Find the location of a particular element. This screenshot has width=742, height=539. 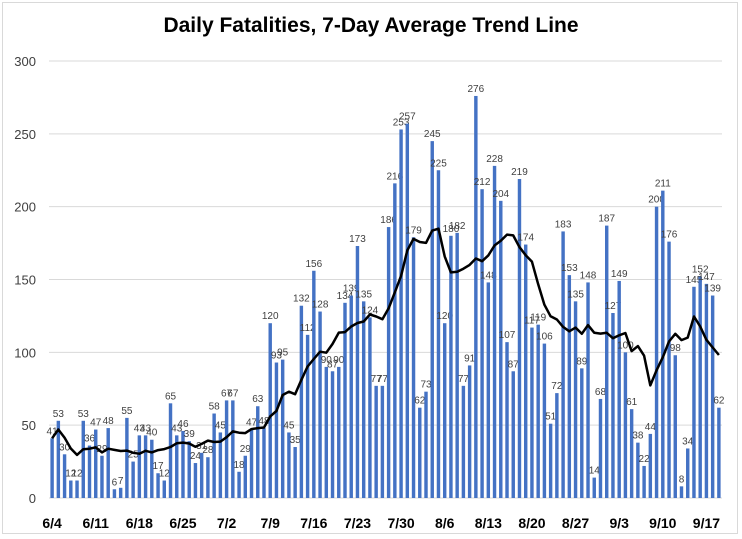

x-tick-label: 6/25 is located at coordinates (182, 523).